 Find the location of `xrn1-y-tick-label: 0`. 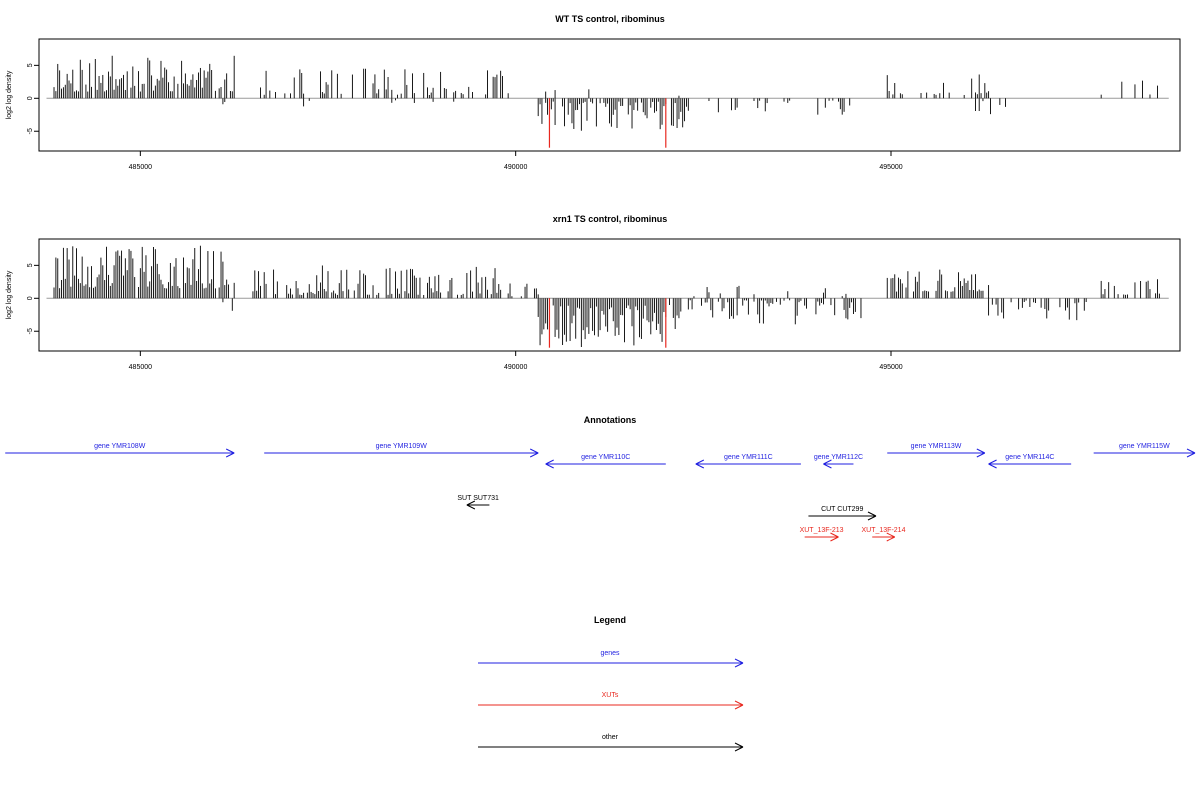

xrn1-y-tick-label: 0 is located at coordinates (30, 298).